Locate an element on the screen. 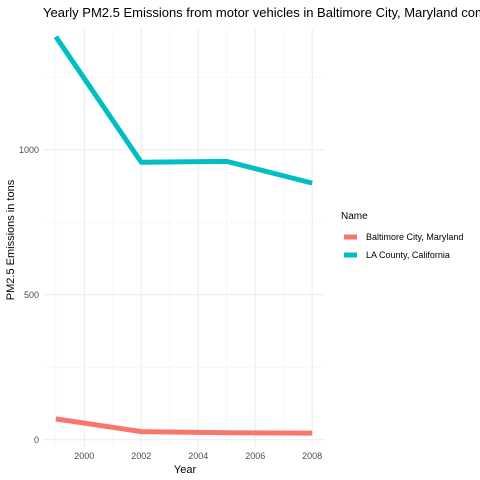 Image resolution: width=480 pixels, height=480 pixels. legend-label-1: Baltimore City, Maryland is located at coordinates (414, 237).